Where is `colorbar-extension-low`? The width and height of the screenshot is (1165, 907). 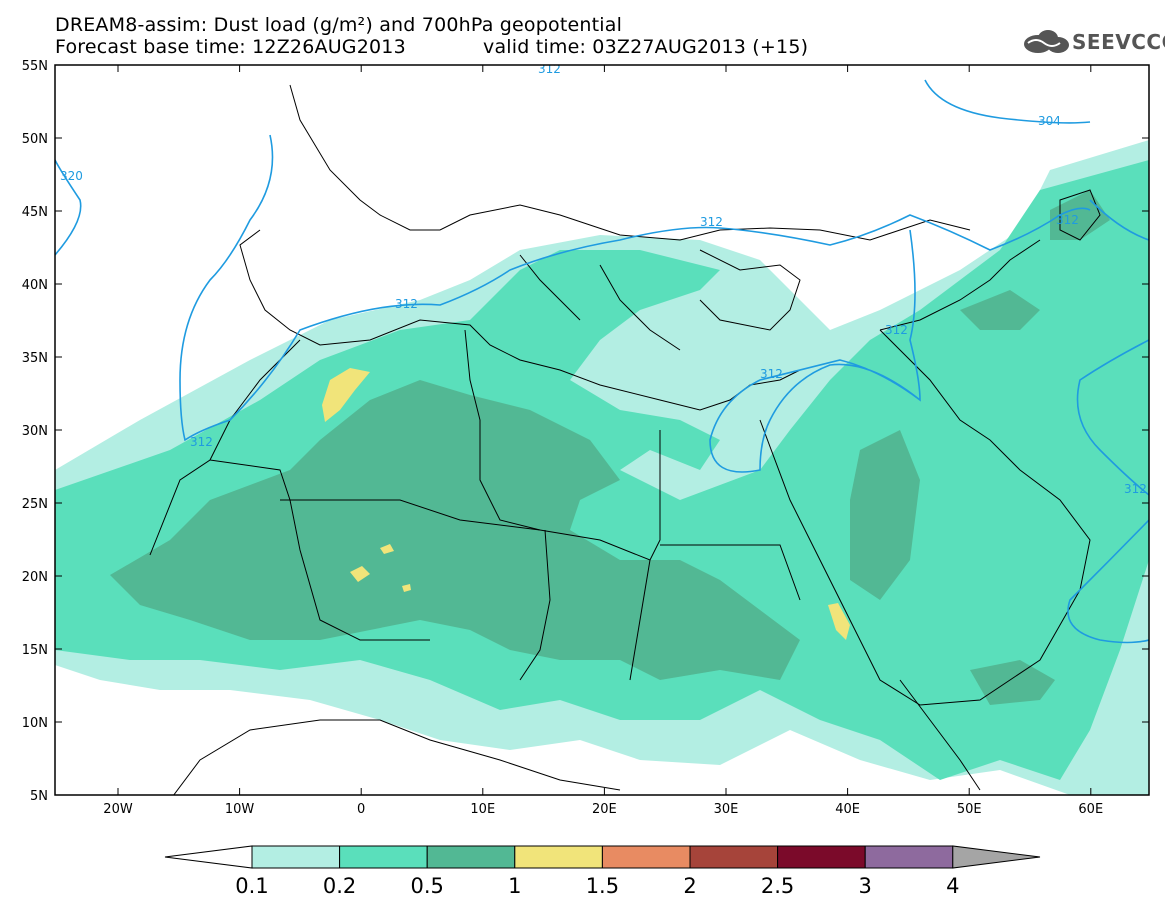
colorbar-extension-low is located at coordinates (208, 857).